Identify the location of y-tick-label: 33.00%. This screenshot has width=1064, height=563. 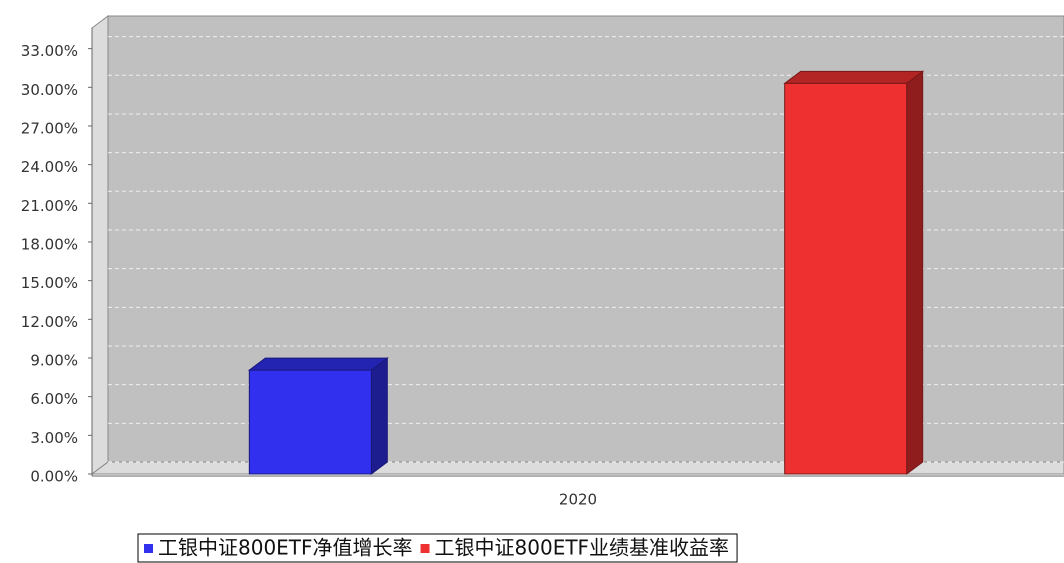
(49, 51).